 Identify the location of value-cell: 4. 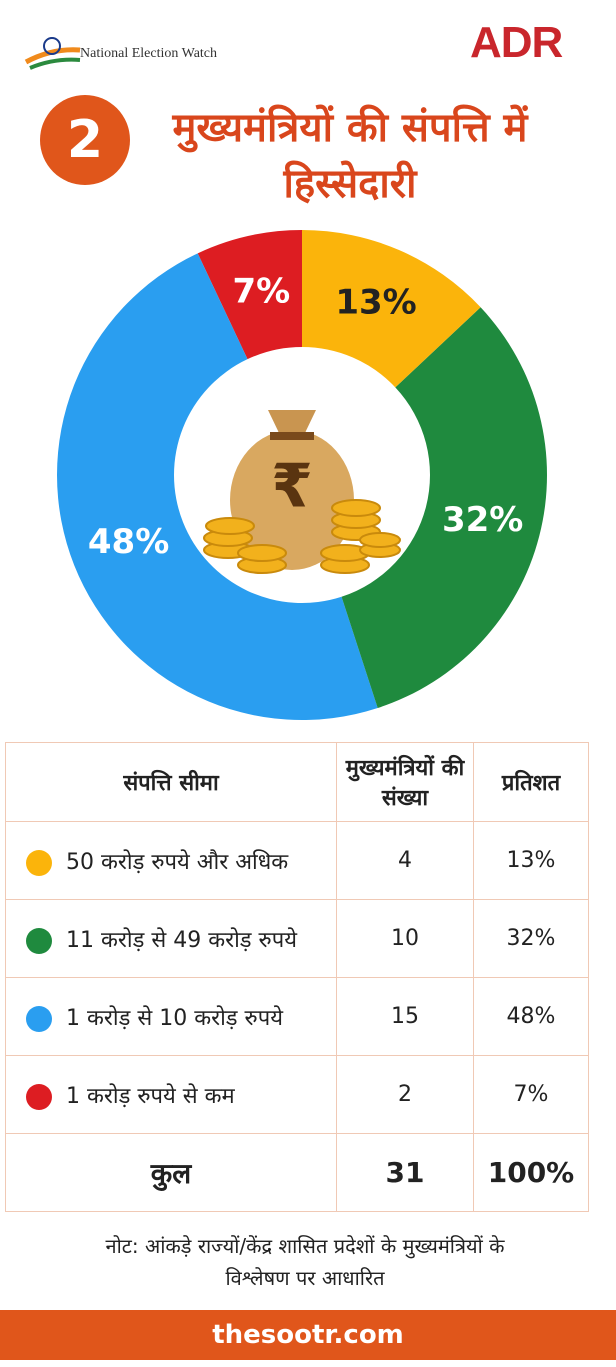
(405, 860).